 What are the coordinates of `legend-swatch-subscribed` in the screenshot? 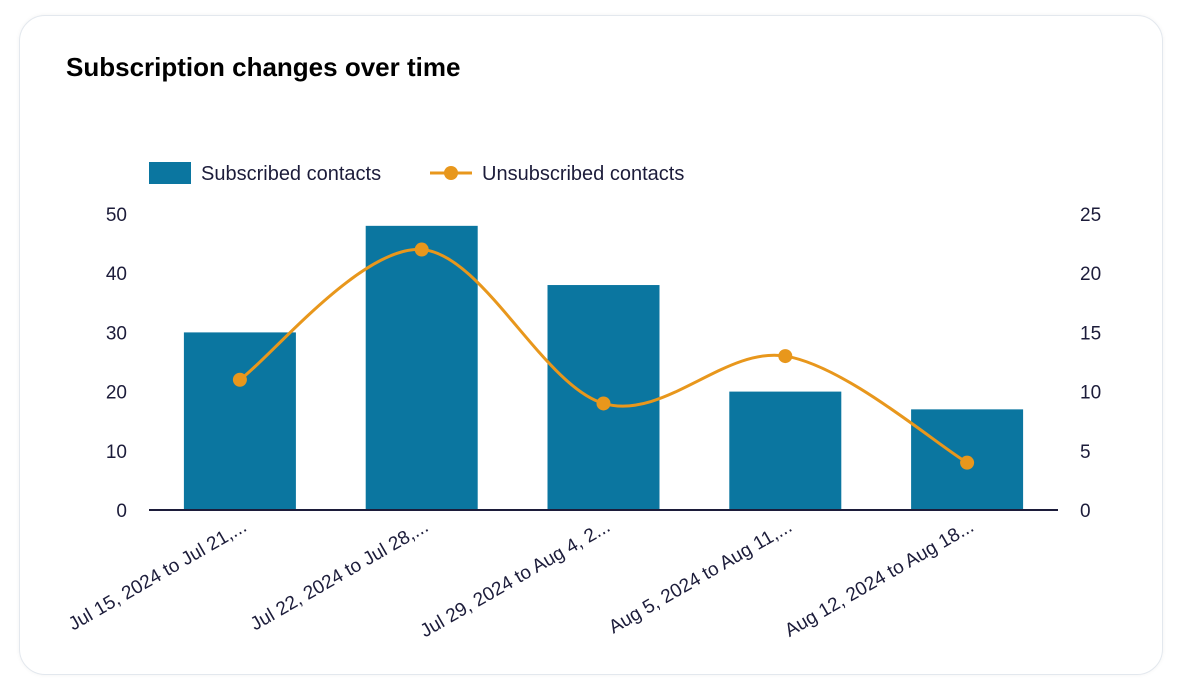 It's located at (170, 173).